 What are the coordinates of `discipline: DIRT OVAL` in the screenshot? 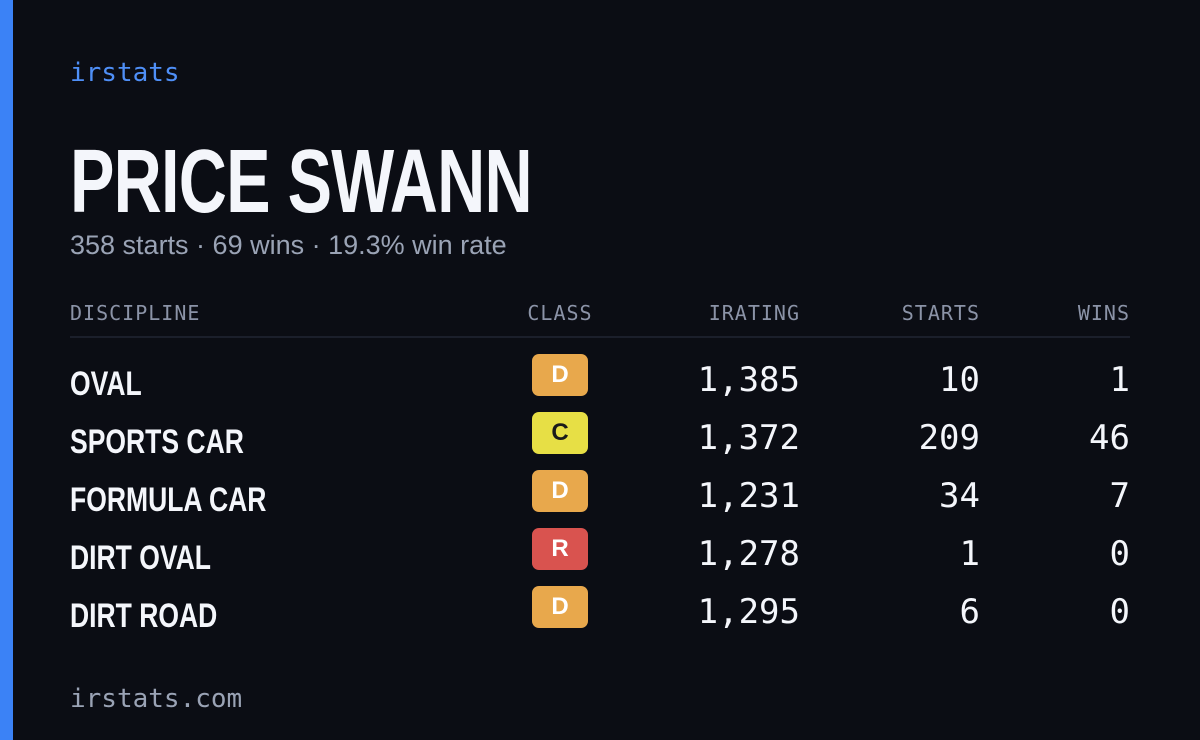 It's located at (140, 558).